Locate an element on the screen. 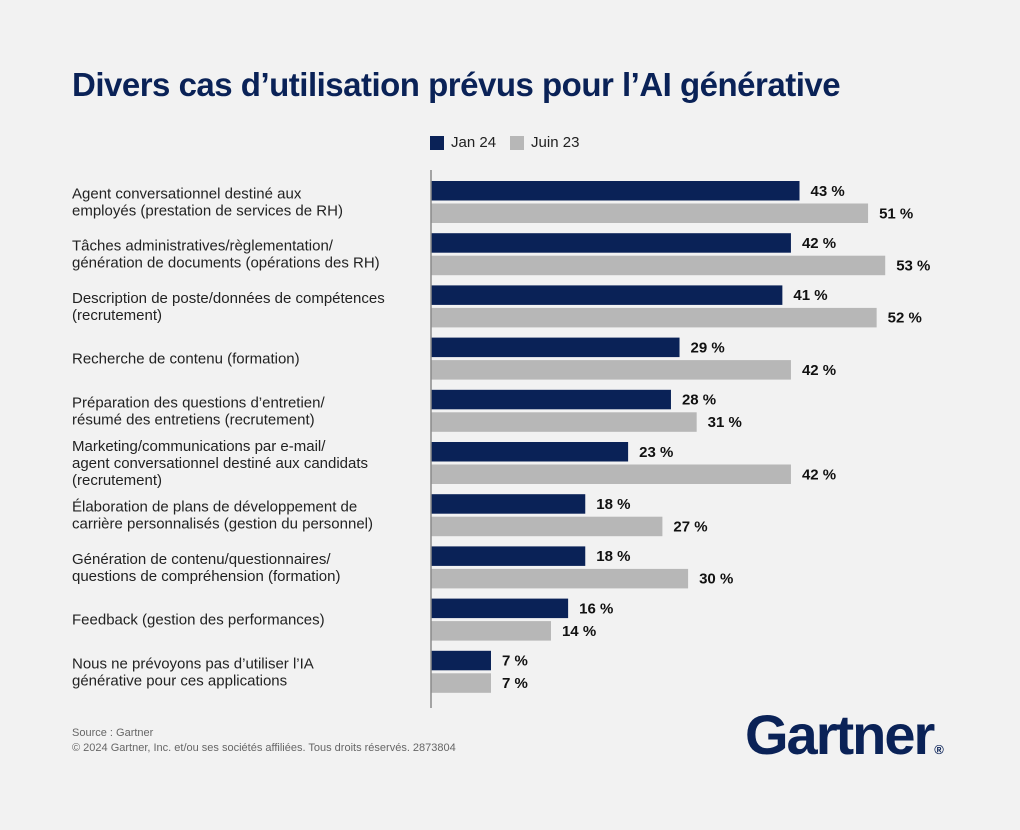 The height and width of the screenshot is (830, 1020). value-label: 23 % is located at coordinates (656, 452).